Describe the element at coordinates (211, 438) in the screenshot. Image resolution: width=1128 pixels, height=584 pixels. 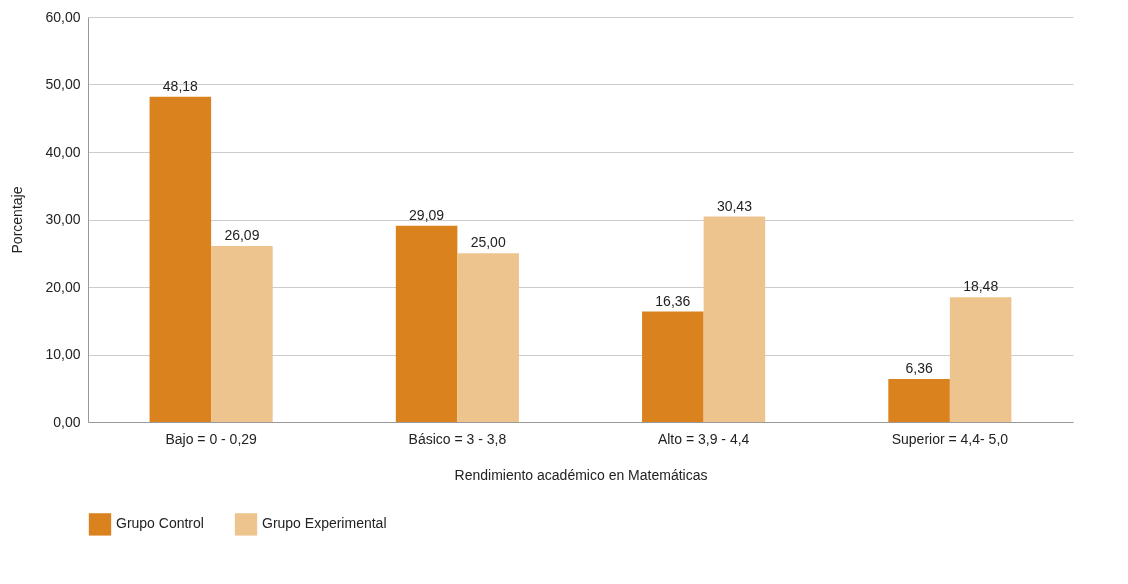
I see `x-tick-label: Bajo = 0 - 0,29` at that location.